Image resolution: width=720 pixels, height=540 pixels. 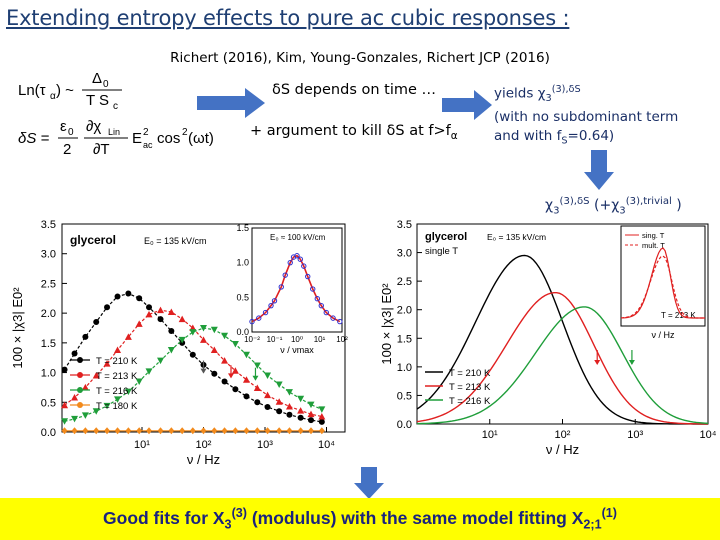 What do you see at coordinates (137, 138) in the screenshot?
I see `svg-text: E` at bounding box center [137, 138].